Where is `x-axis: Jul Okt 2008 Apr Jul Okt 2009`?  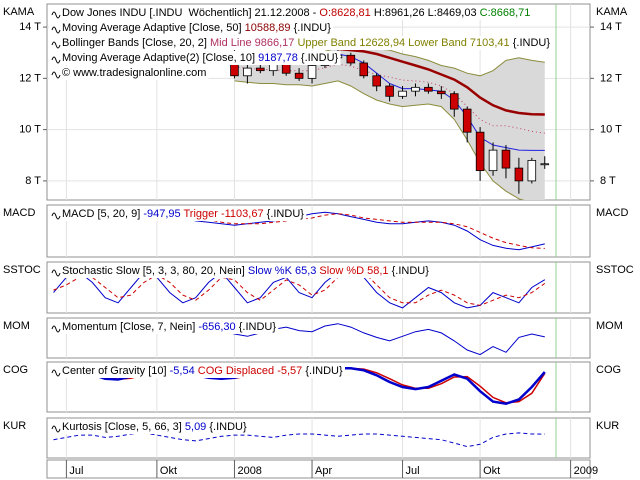 x-axis: Jul Okt 2008 Apr Jul Okt 2009 is located at coordinates (322, 469).